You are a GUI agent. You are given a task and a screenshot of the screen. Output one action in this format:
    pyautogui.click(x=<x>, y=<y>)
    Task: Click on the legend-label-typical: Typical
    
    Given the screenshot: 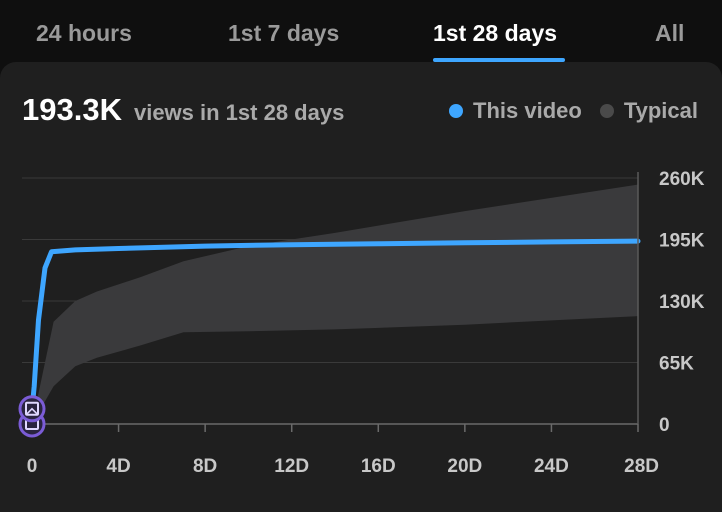 What is the action you would take?
    pyautogui.click(x=660, y=110)
    